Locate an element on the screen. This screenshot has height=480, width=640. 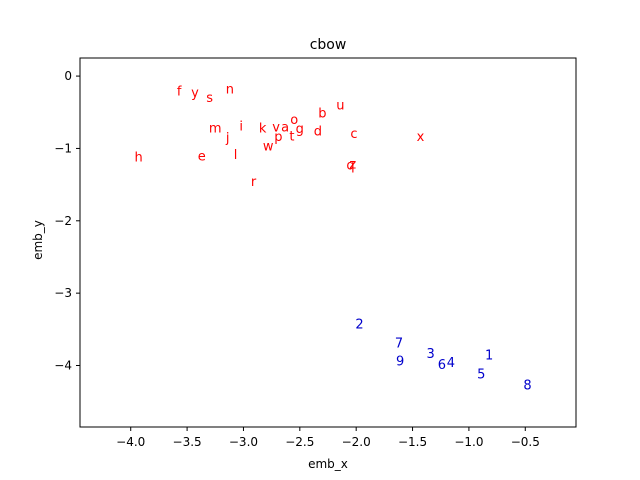
point-label: g is located at coordinates (300, 129).